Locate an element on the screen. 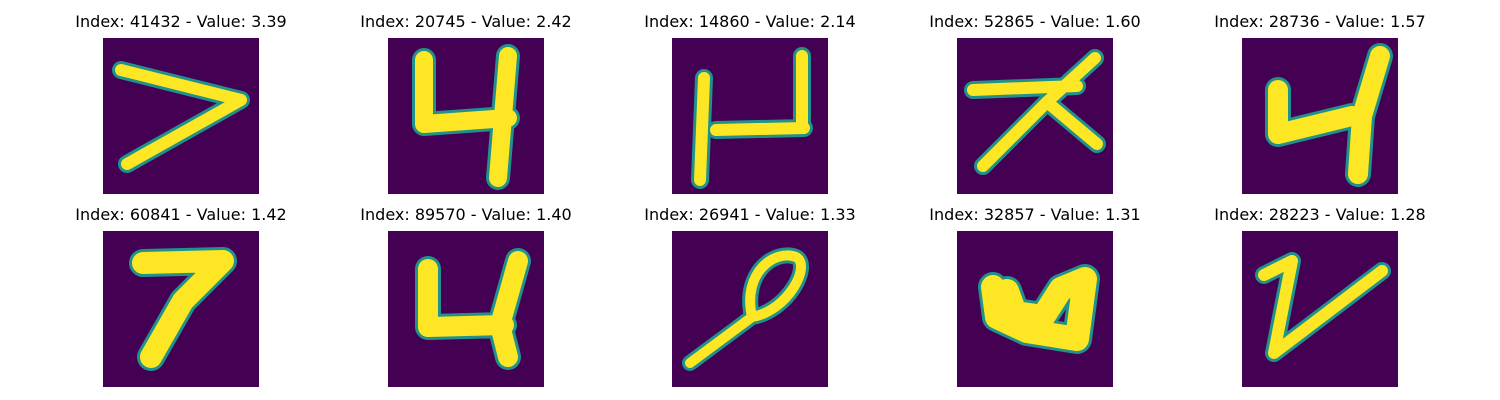 The image size is (1500, 400). panel-title: Index: 41432 - Value: 3.39 is located at coordinates (181, 21).